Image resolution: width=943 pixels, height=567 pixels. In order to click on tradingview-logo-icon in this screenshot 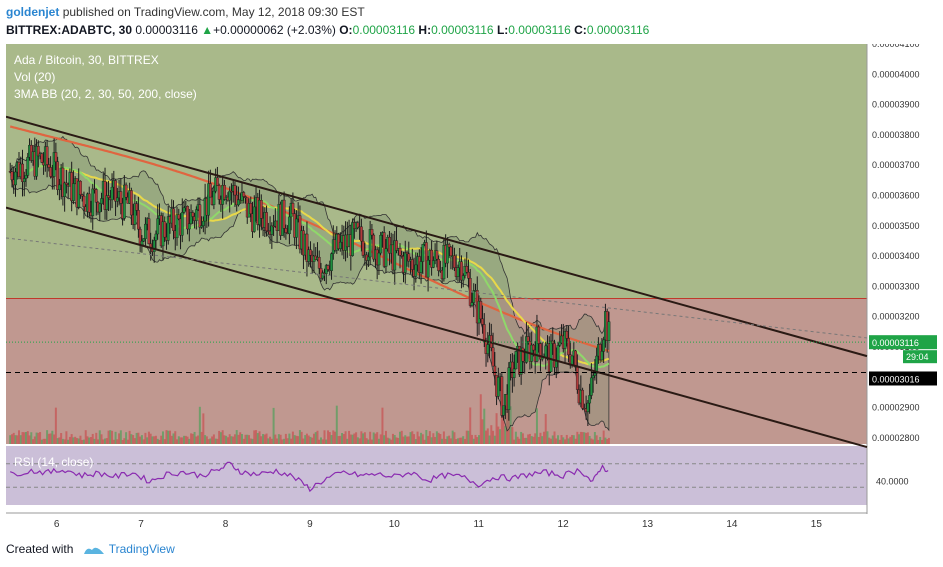, I will do `click(93, 550)`.